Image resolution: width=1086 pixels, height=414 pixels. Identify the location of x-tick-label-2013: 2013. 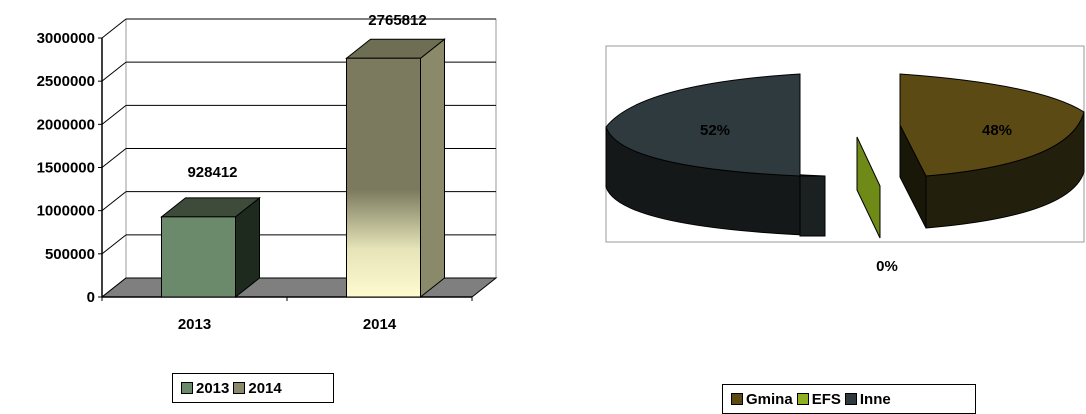
(194, 324).